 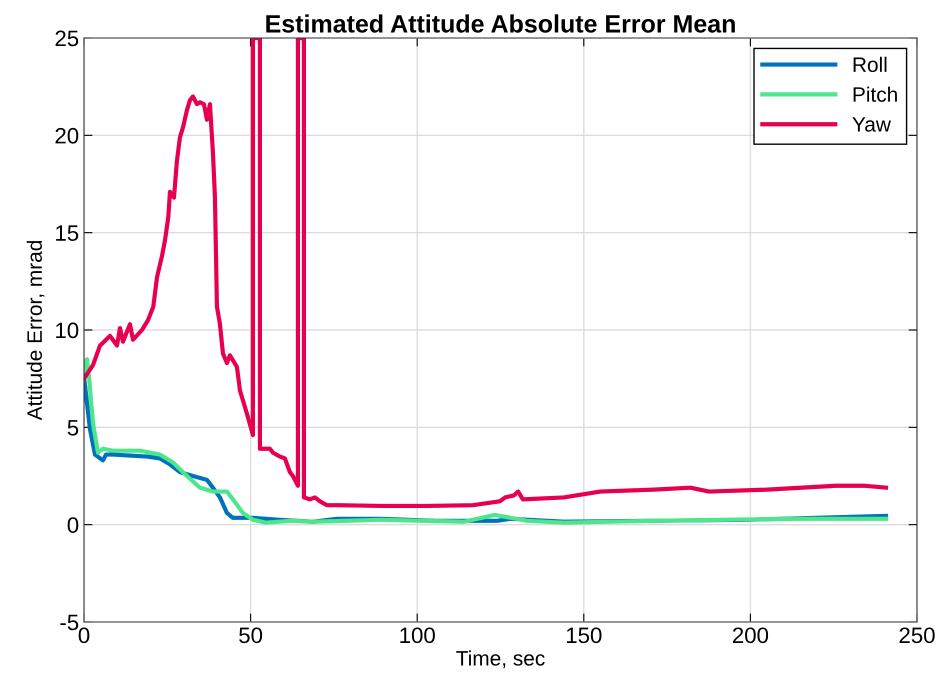 What do you see at coordinates (417, 635) in the screenshot?
I see `x-tick-label: 100` at bounding box center [417, 635].